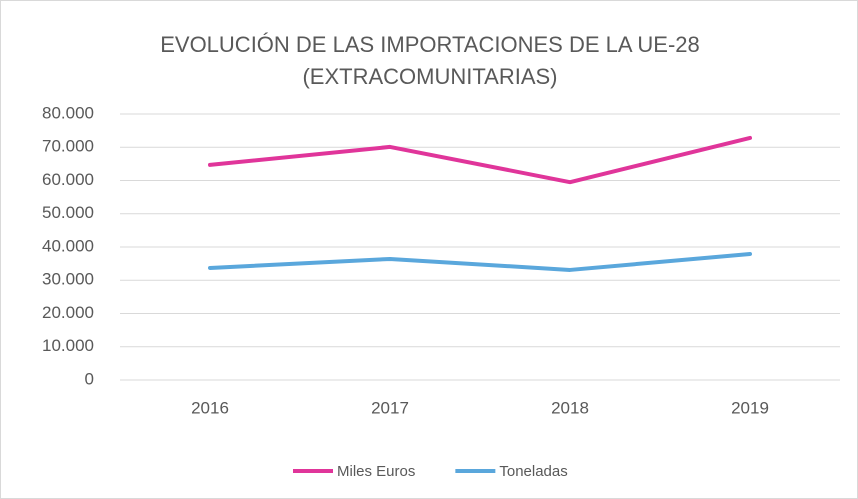  I want to click on y-tick-label: 10.000, so click(68, 345).